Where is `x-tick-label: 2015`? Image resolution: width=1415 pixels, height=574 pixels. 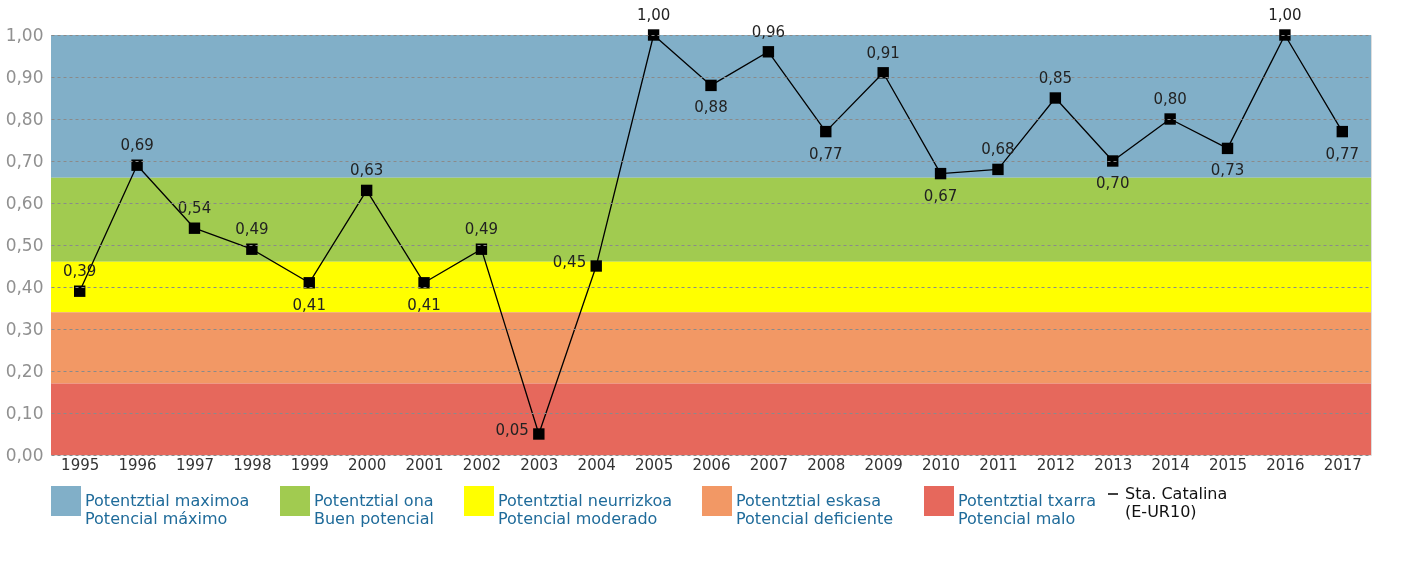
x-tick-label: 2015 is located at coordinates (1228, 464).